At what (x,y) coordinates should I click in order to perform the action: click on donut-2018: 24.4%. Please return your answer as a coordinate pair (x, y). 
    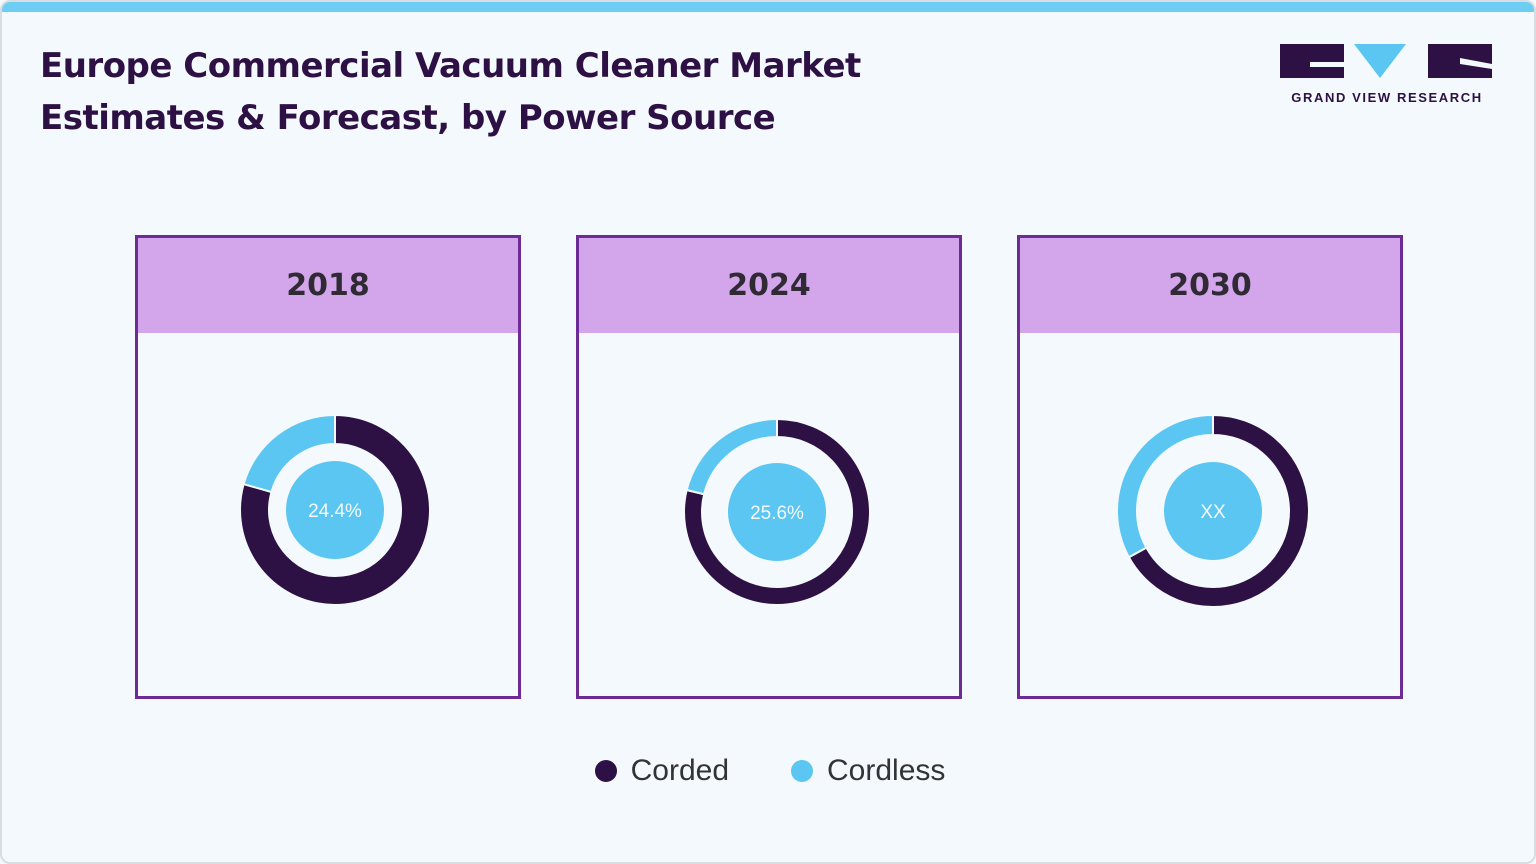
    Looking at the image, I should click on (335, 509).